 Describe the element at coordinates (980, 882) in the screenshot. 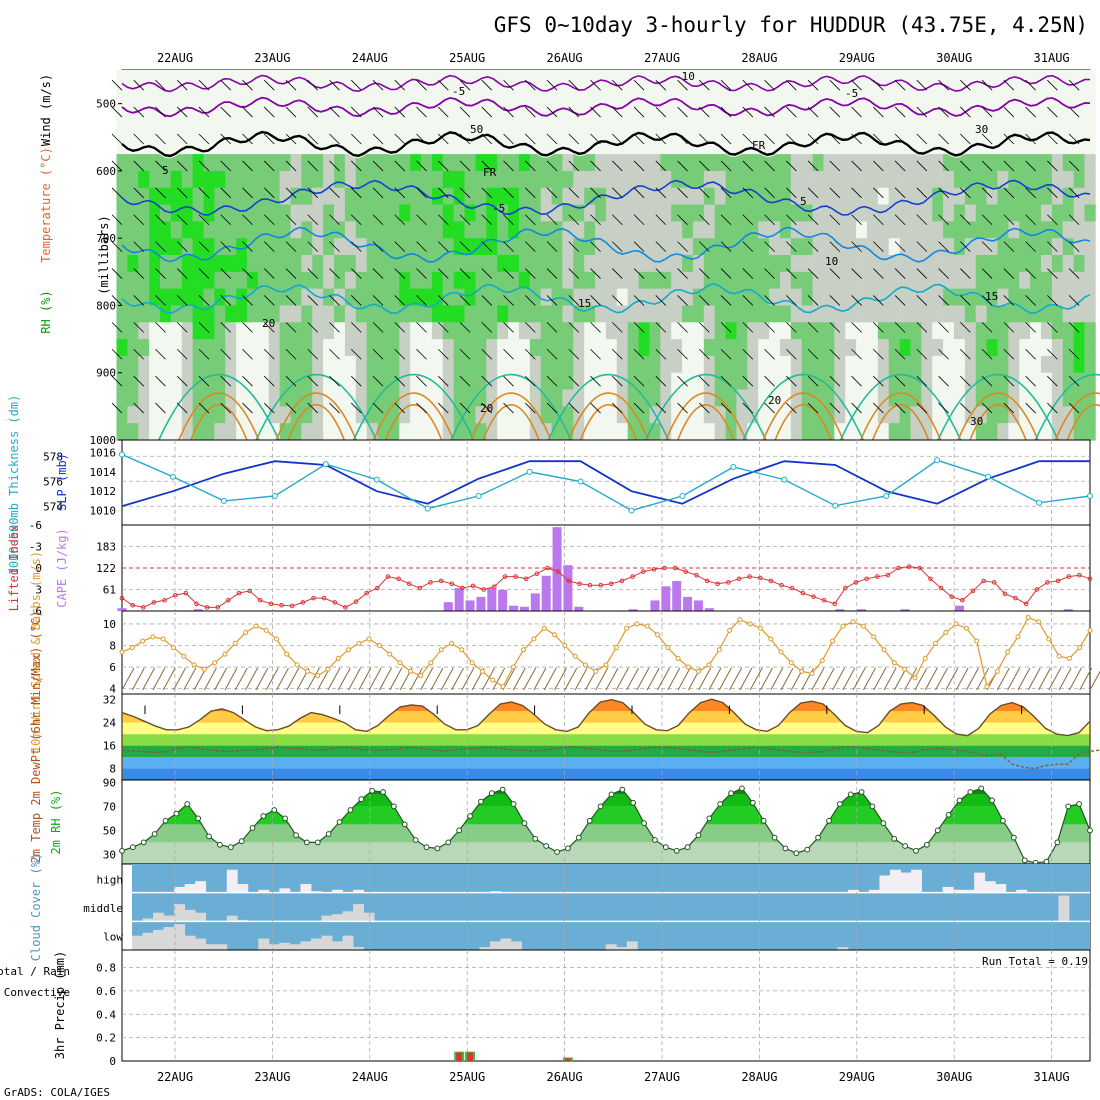

I see `cloud-cell-high` at that location.